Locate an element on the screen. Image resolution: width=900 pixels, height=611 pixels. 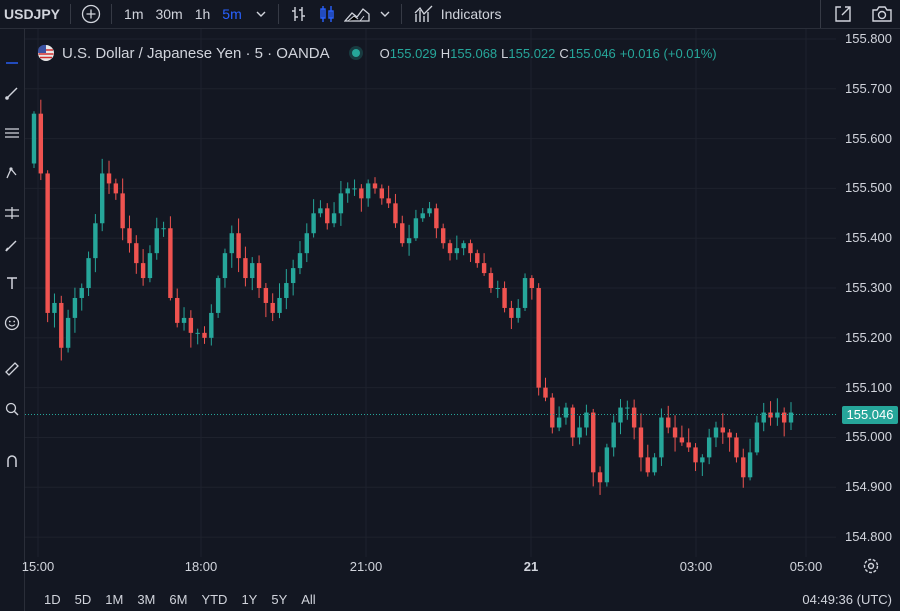
bars-style-button is located at coordinates (299, 14).